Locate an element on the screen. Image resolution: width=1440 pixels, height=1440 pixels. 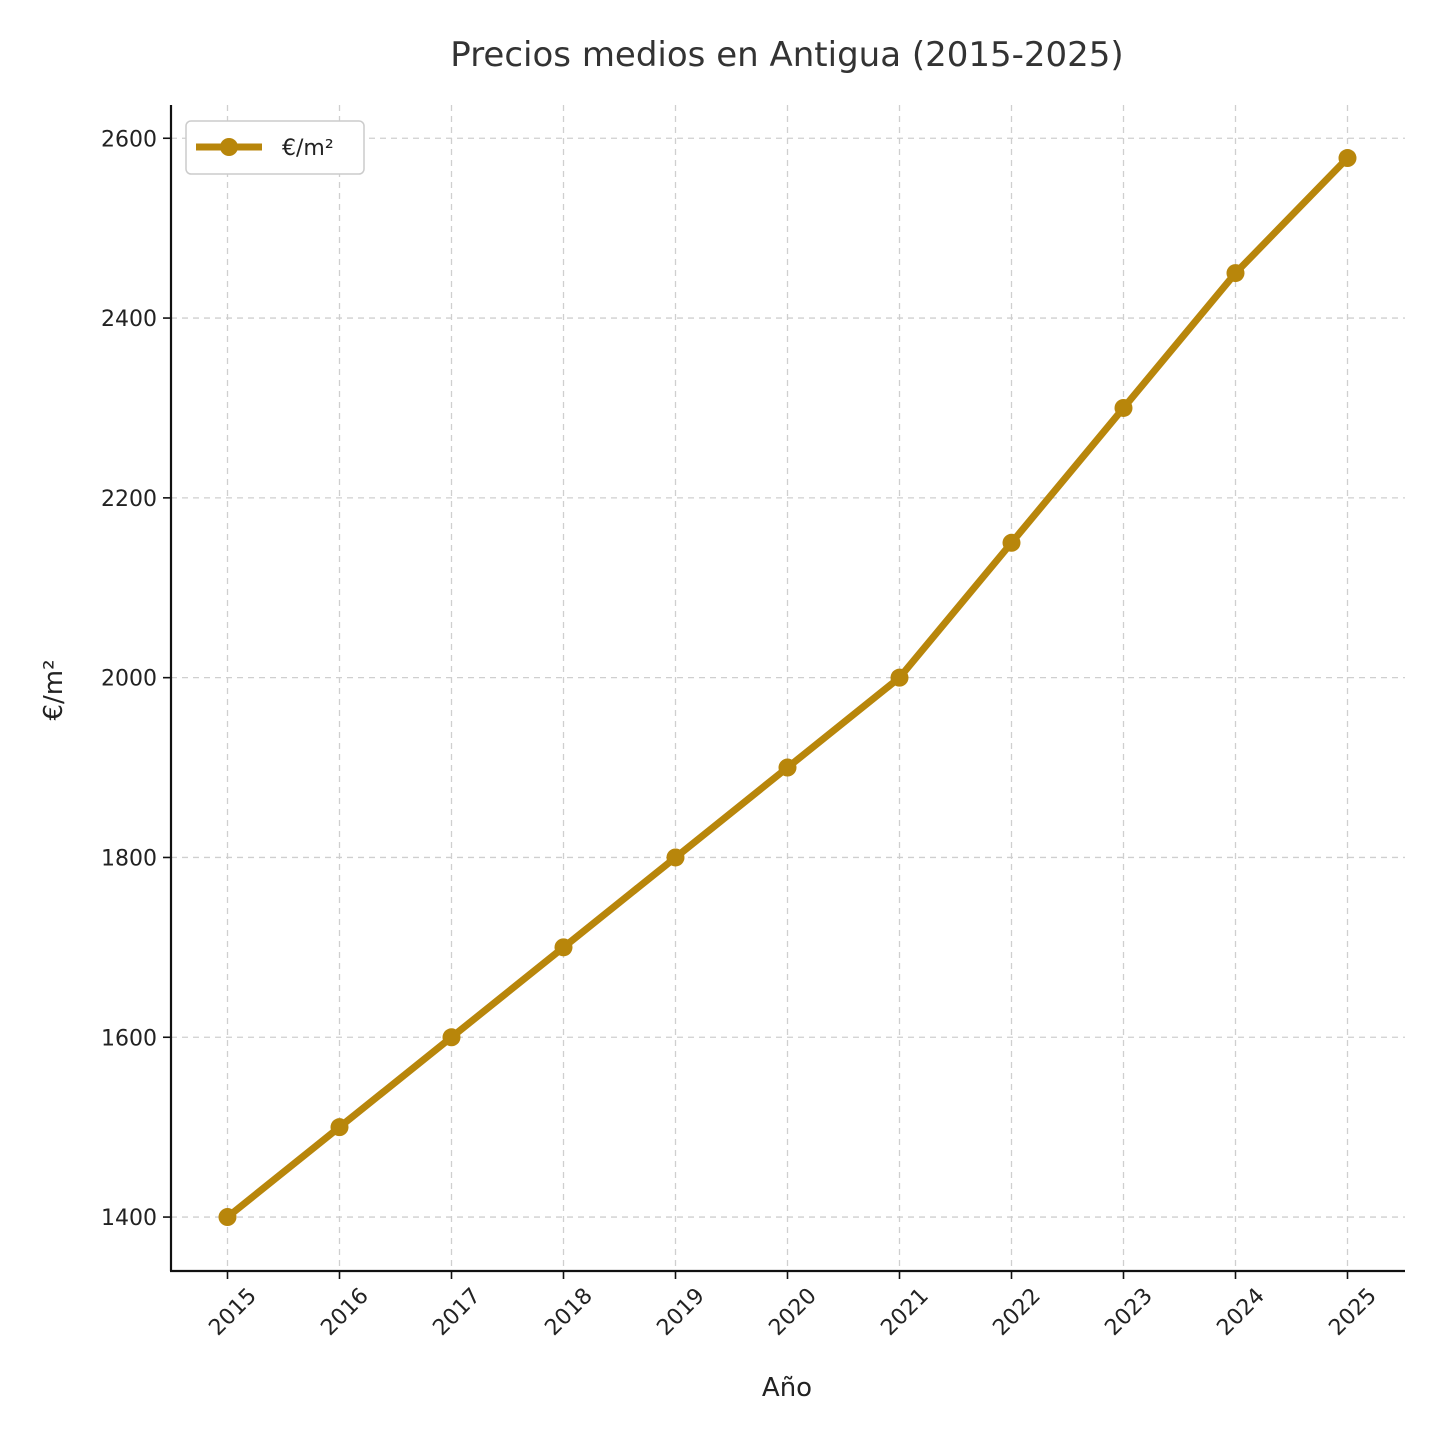
y-tick-label: 2200 is located at coordinates (129, 499).